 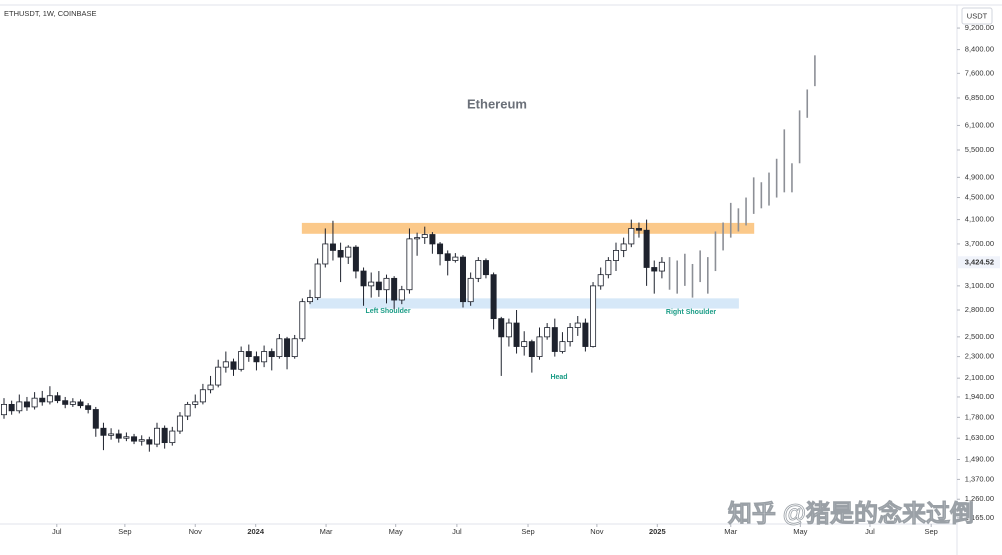 I want to click on y-tick-label: 2,300.00, so click(x=979, y=356).